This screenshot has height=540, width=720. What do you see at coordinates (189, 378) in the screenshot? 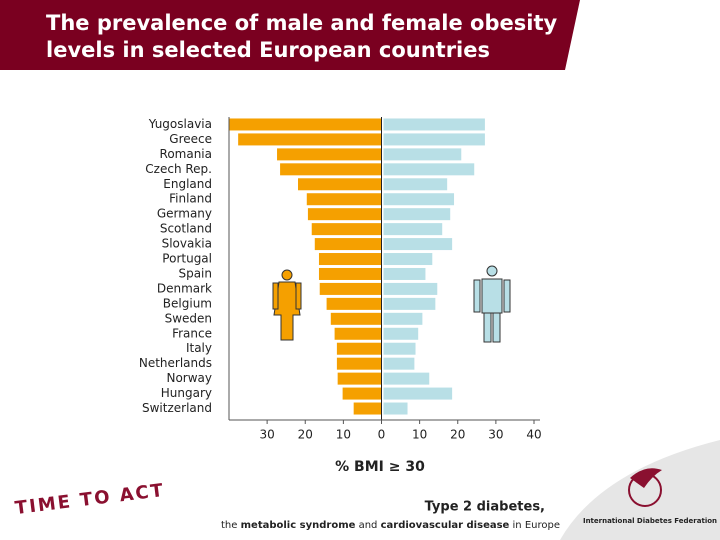
I see `category-label: Norway` at bounding box center [189, 378].